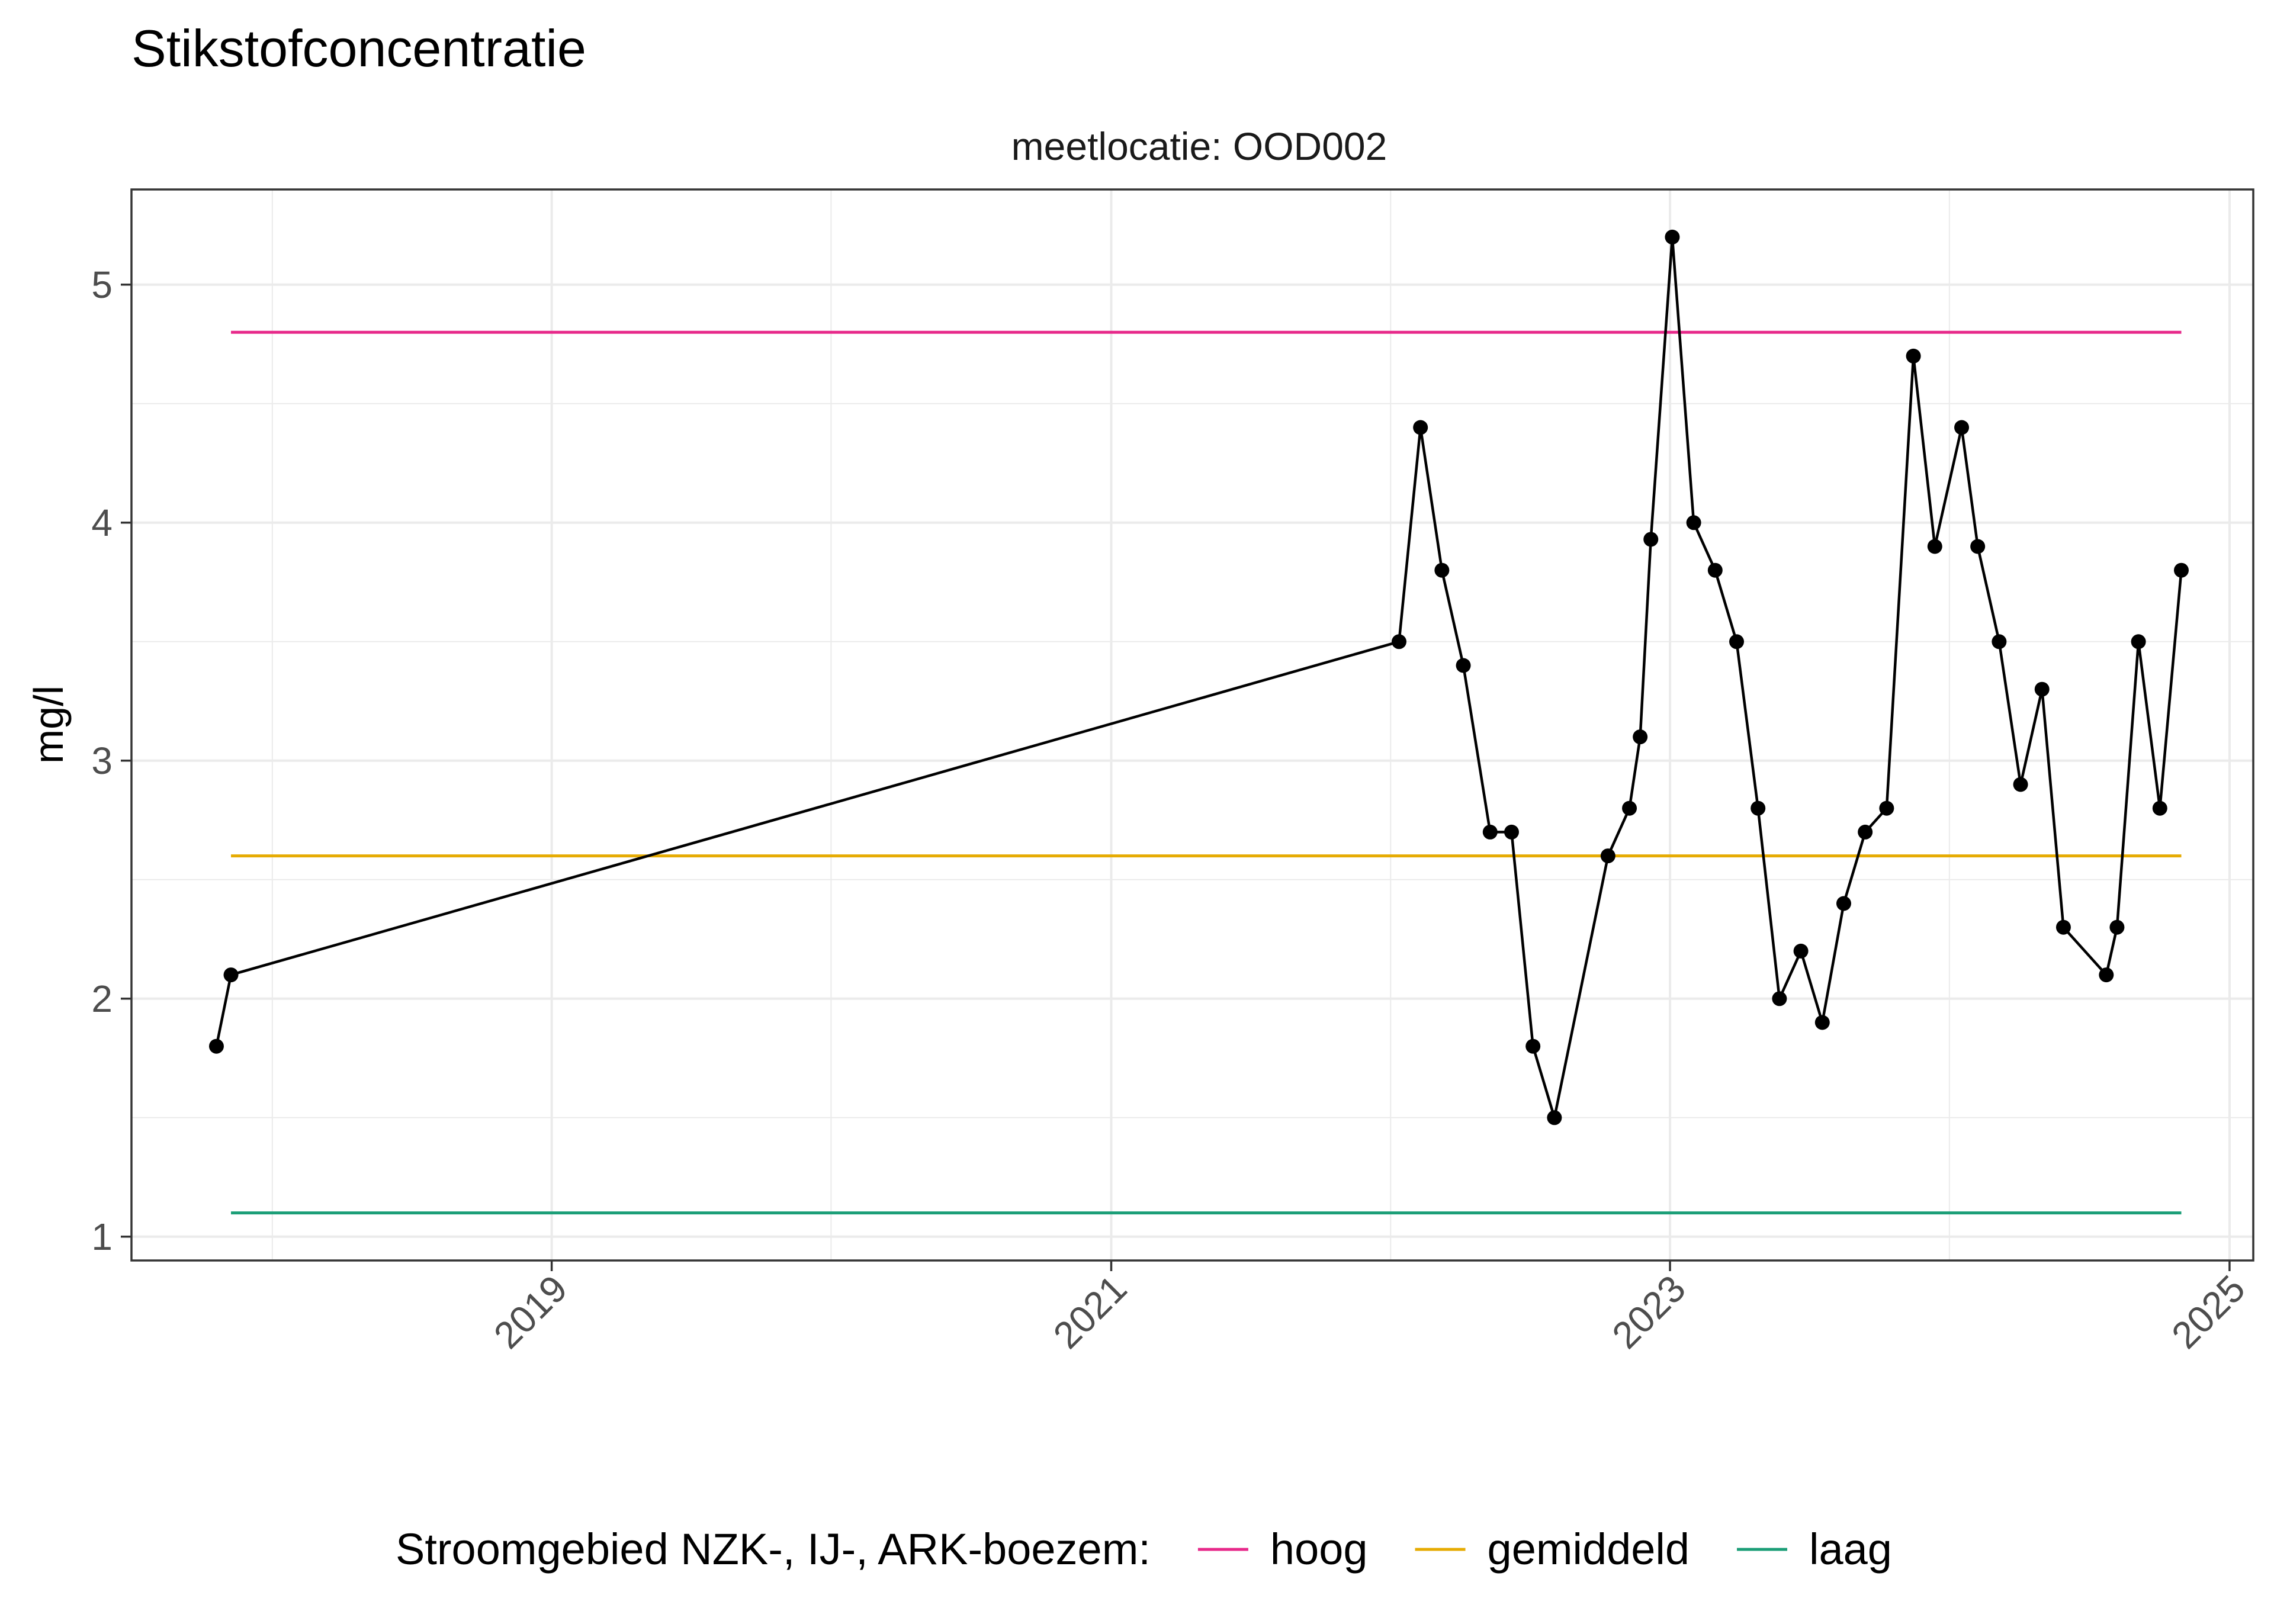 Image resolution: width=2274 pixels, height=1624 pixels. What do you see at coordinates (102, 522) in the screenshot?
I see `y-tick-label: 4` at bounding box center [102, 522].